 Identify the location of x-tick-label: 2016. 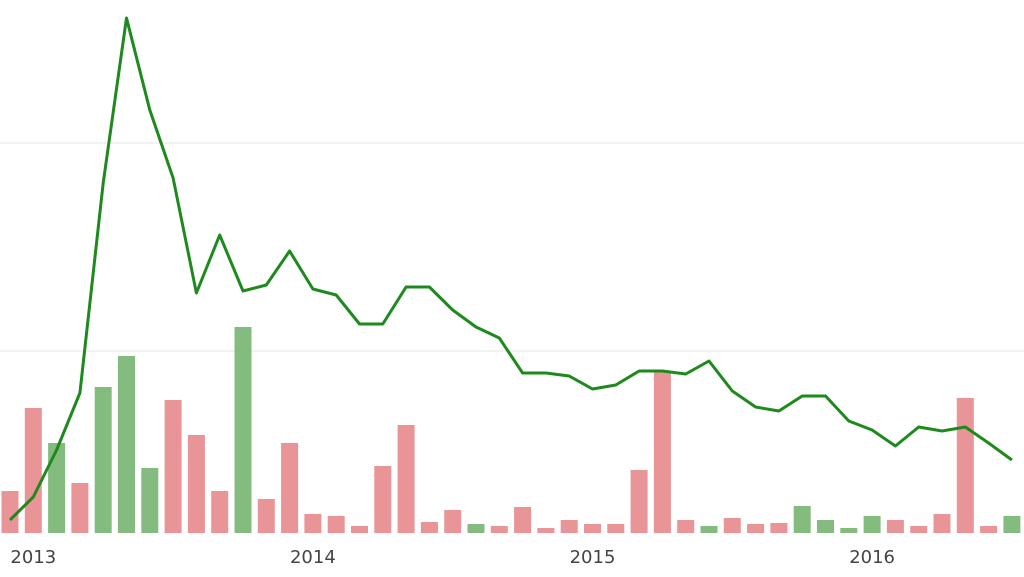
(872, 557).